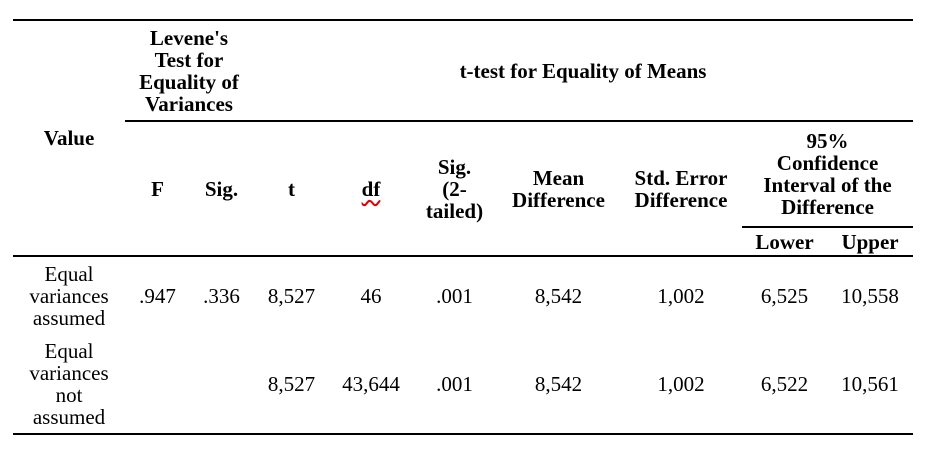 The height and width of the screenshot is (461, 936). I want to click on cell-df: 46, so click(371, 295).